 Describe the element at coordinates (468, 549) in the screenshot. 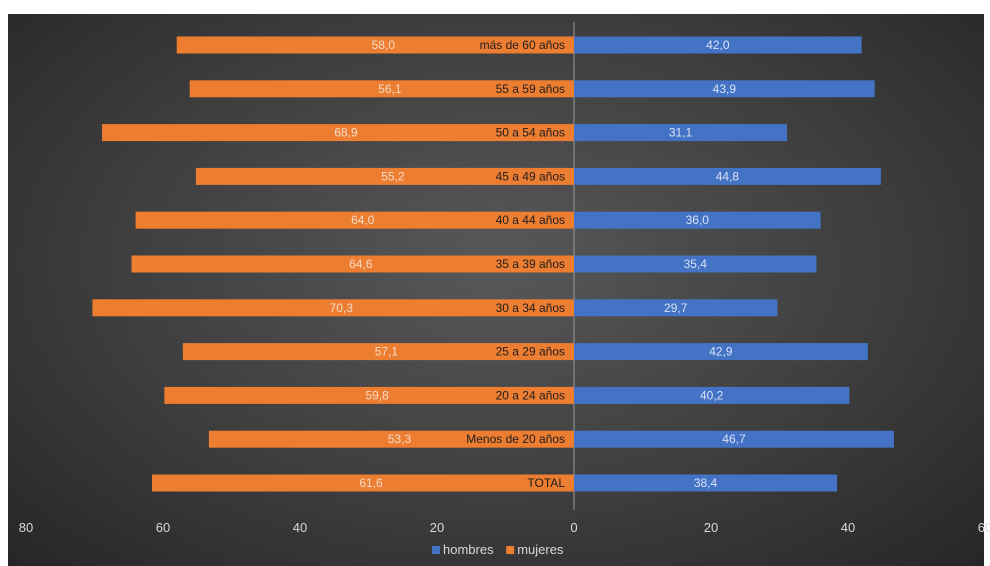

I see `legend-label-hombres: hombres` at that location.